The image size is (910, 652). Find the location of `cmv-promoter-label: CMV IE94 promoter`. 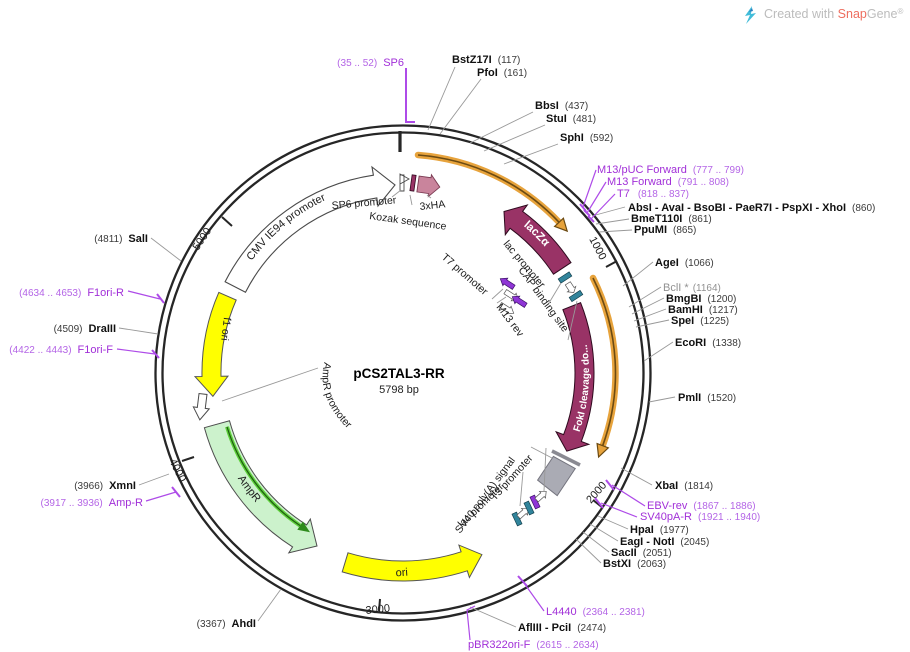

cmv-promoter-label: CMV IE94 promoter is located at coordinates (286, 227).